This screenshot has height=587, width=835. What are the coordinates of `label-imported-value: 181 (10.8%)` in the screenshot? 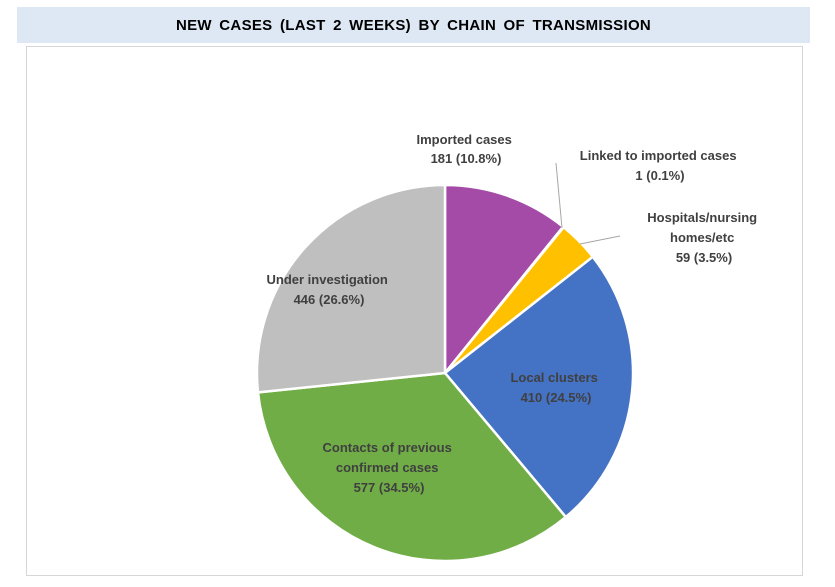 It's located at (466, 158).